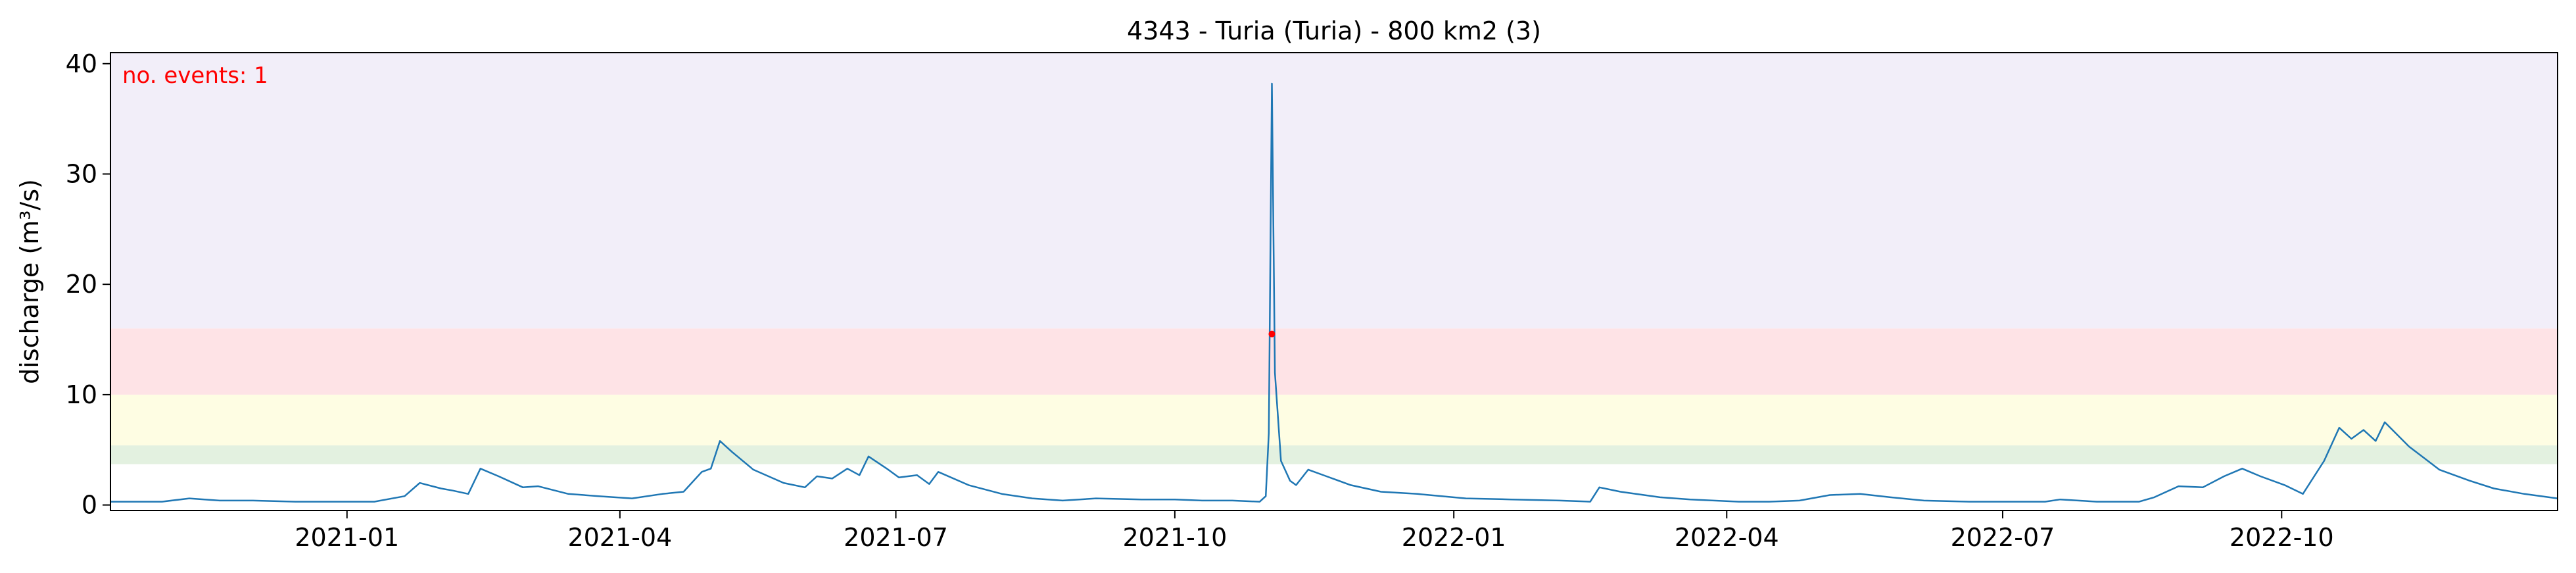  Describe the element at coordinates (347, 537) in the screenshot. I see `x-tick-label: 2021-01` at that location.